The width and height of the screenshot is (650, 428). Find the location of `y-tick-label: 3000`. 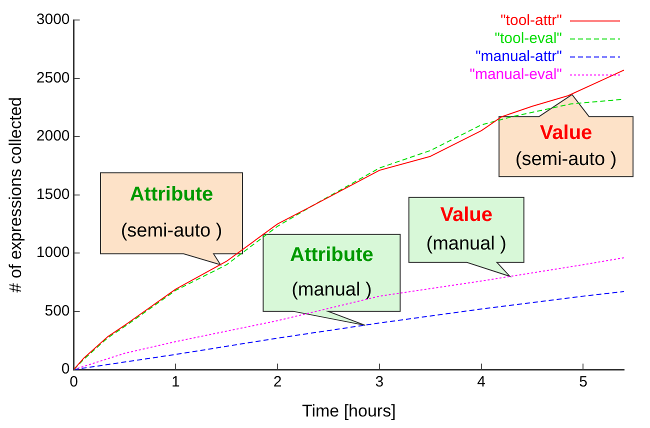

y-tick-label: 3000 is located at coordinates (53, 19).